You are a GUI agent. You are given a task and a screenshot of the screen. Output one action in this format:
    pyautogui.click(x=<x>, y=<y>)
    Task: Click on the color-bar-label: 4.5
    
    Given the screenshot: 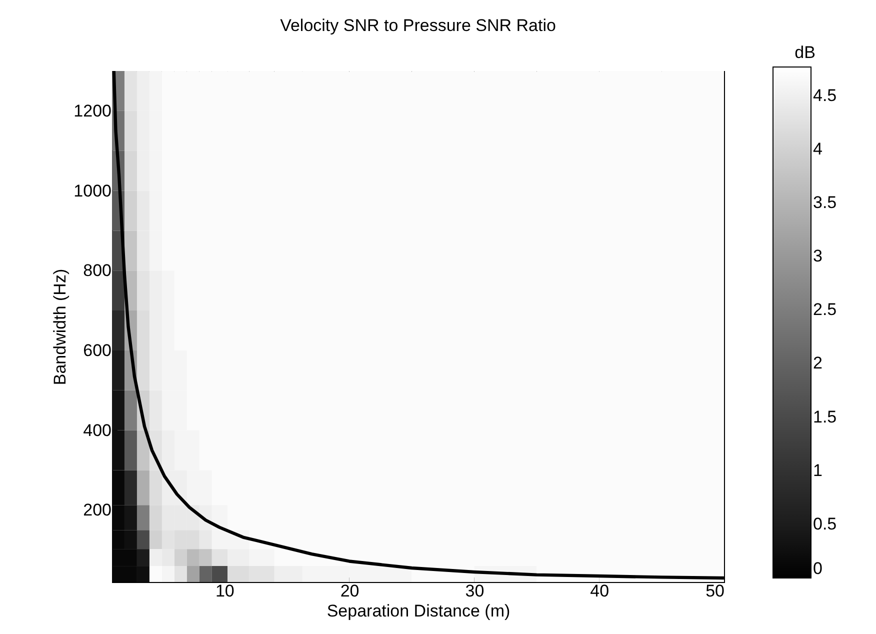 What is the action you would take?
    pyautogui.click(x=825, y=95)
    